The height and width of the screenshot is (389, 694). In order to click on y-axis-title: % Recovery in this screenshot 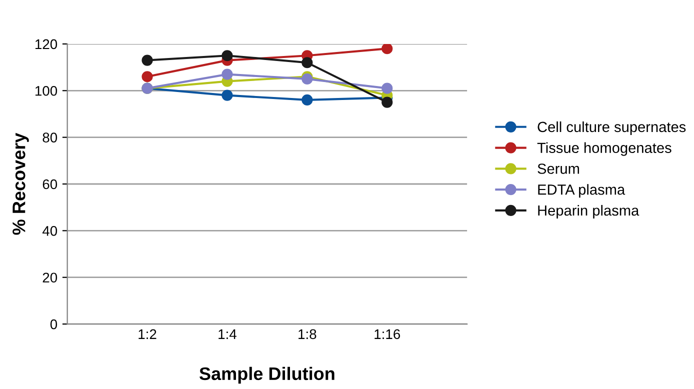, I will do `click(20, 183)`.